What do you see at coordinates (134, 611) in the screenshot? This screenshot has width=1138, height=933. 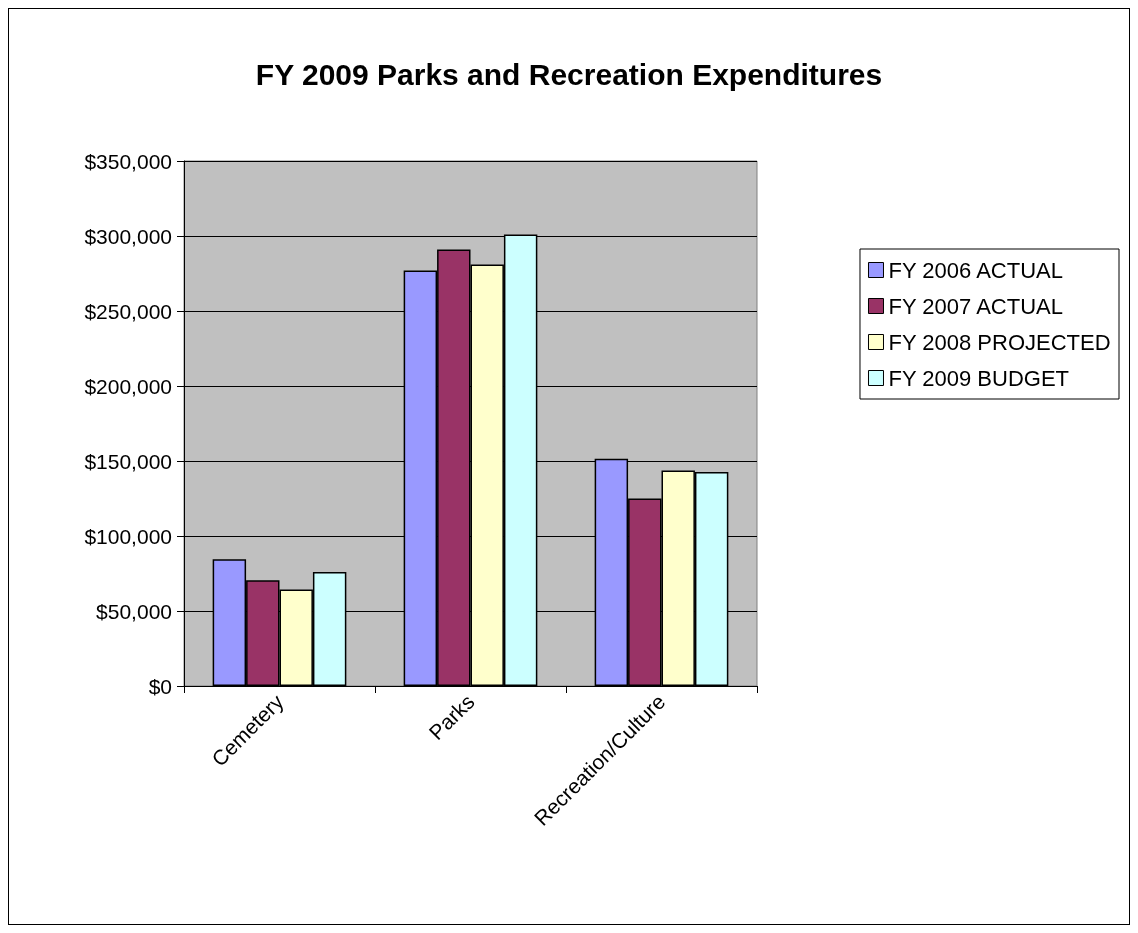 I see `y-tick-label: $50,000` at bounding box center [134, 611].